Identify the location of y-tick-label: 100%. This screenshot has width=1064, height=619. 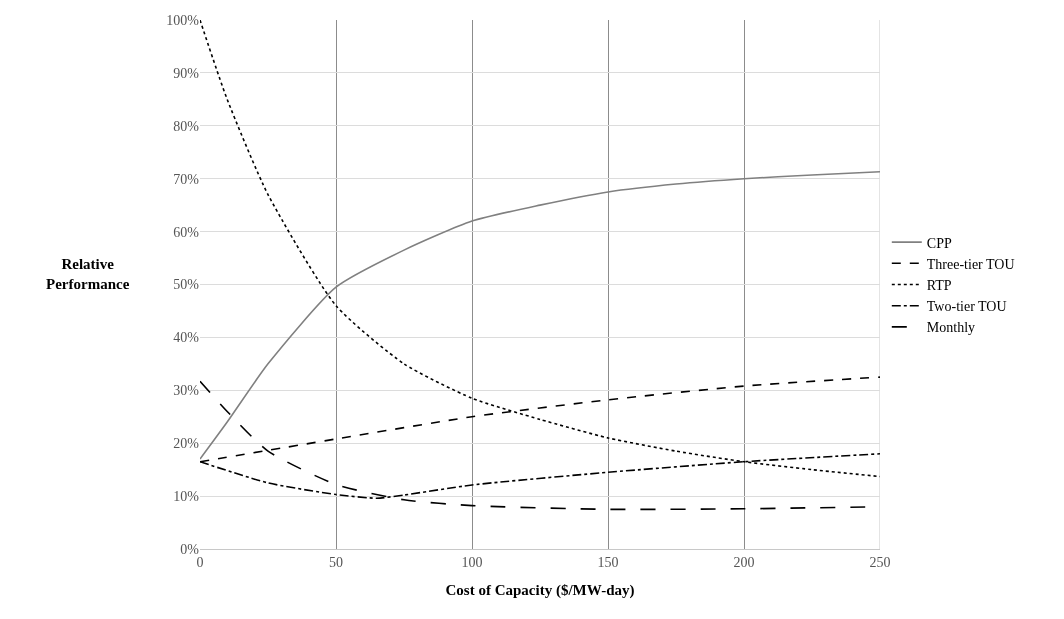
(183, 20).